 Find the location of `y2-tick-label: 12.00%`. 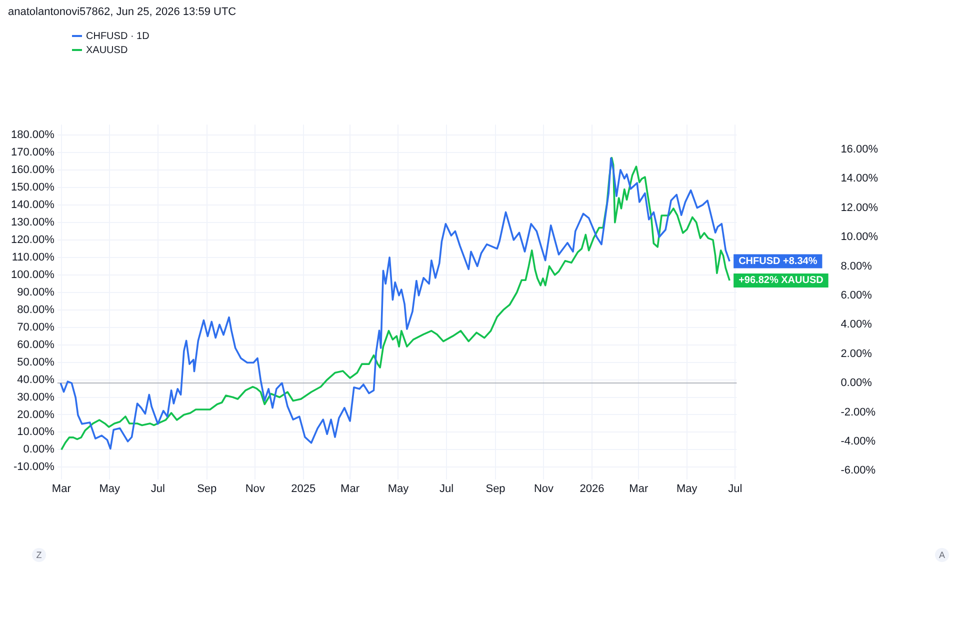

y2-tick-label: 12.00% is located at coordinates (859, 208).